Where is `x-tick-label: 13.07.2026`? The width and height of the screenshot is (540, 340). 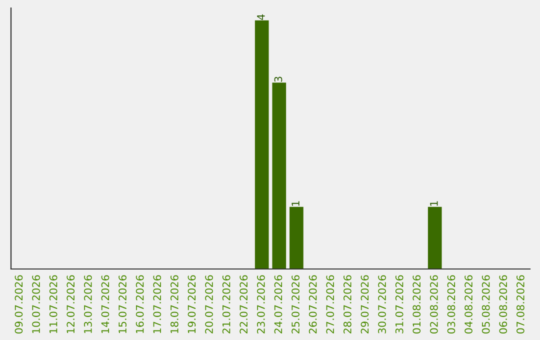 x-tick-label: 13.07.2026 is located at coordinates (88, 304).